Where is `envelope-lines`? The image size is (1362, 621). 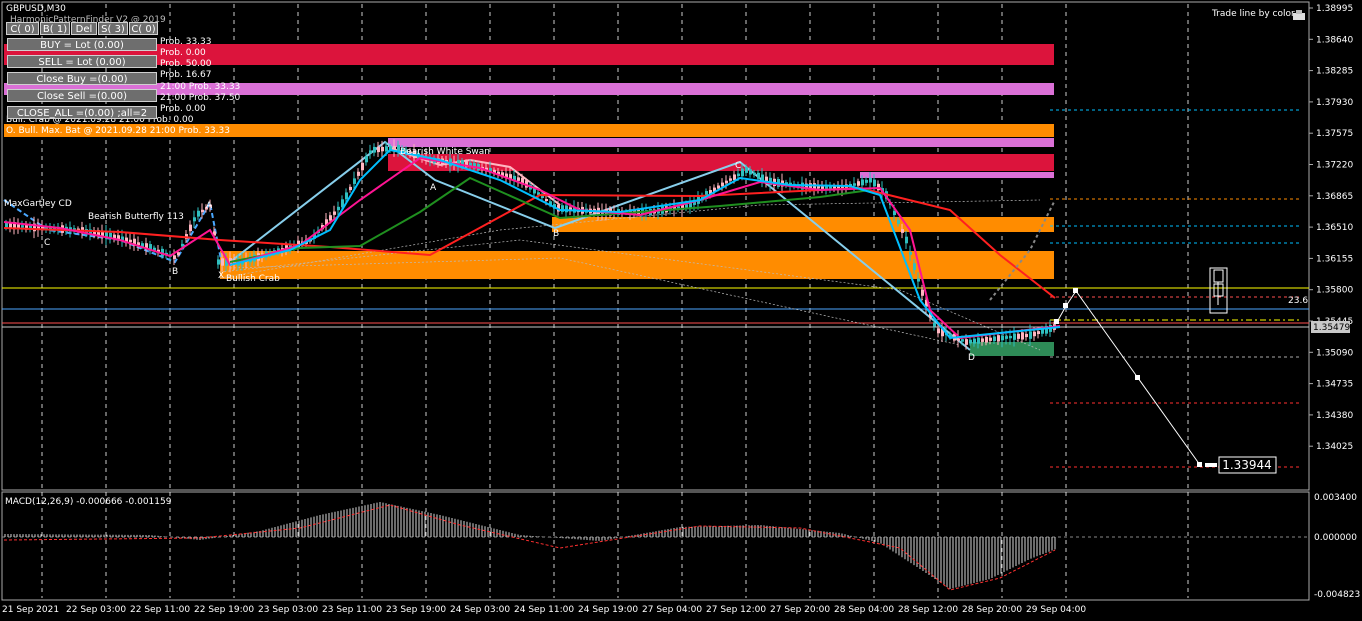
envelope-lines is located at coordinates (630, 275).